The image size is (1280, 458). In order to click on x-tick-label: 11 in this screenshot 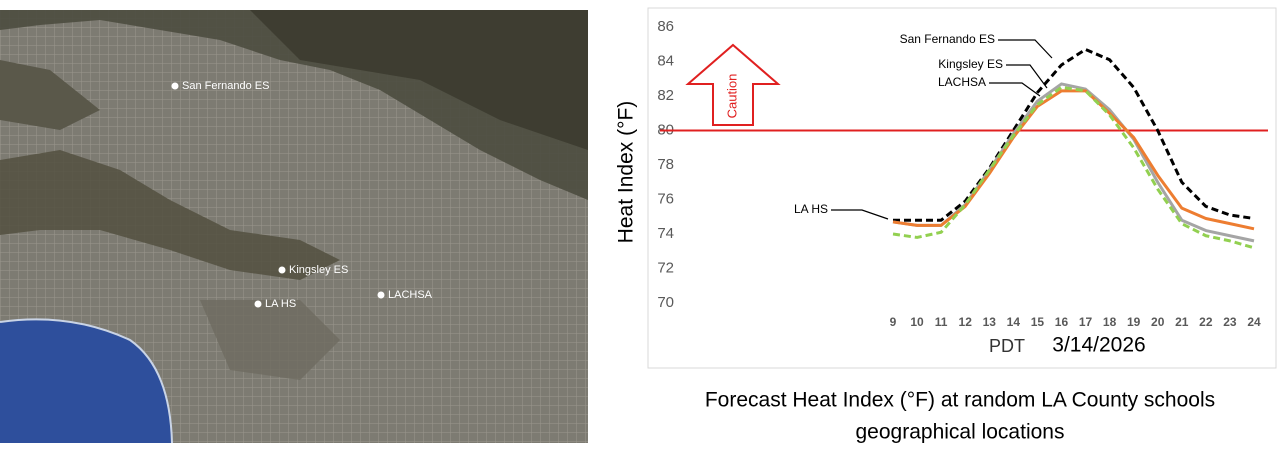, I will do `click(941, 322)`.